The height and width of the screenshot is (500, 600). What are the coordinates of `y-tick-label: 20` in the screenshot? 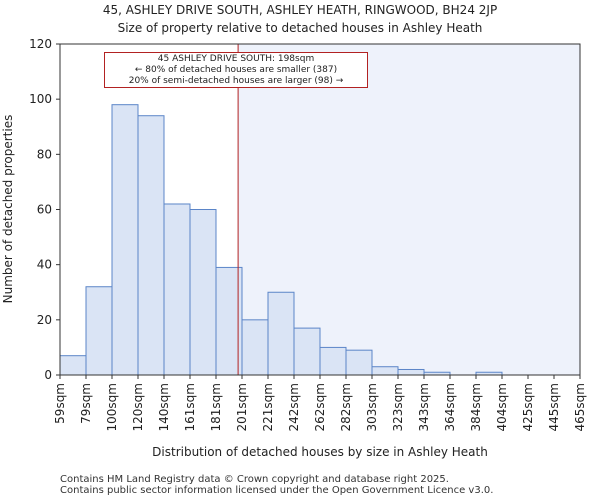 It's located at (44, 320).